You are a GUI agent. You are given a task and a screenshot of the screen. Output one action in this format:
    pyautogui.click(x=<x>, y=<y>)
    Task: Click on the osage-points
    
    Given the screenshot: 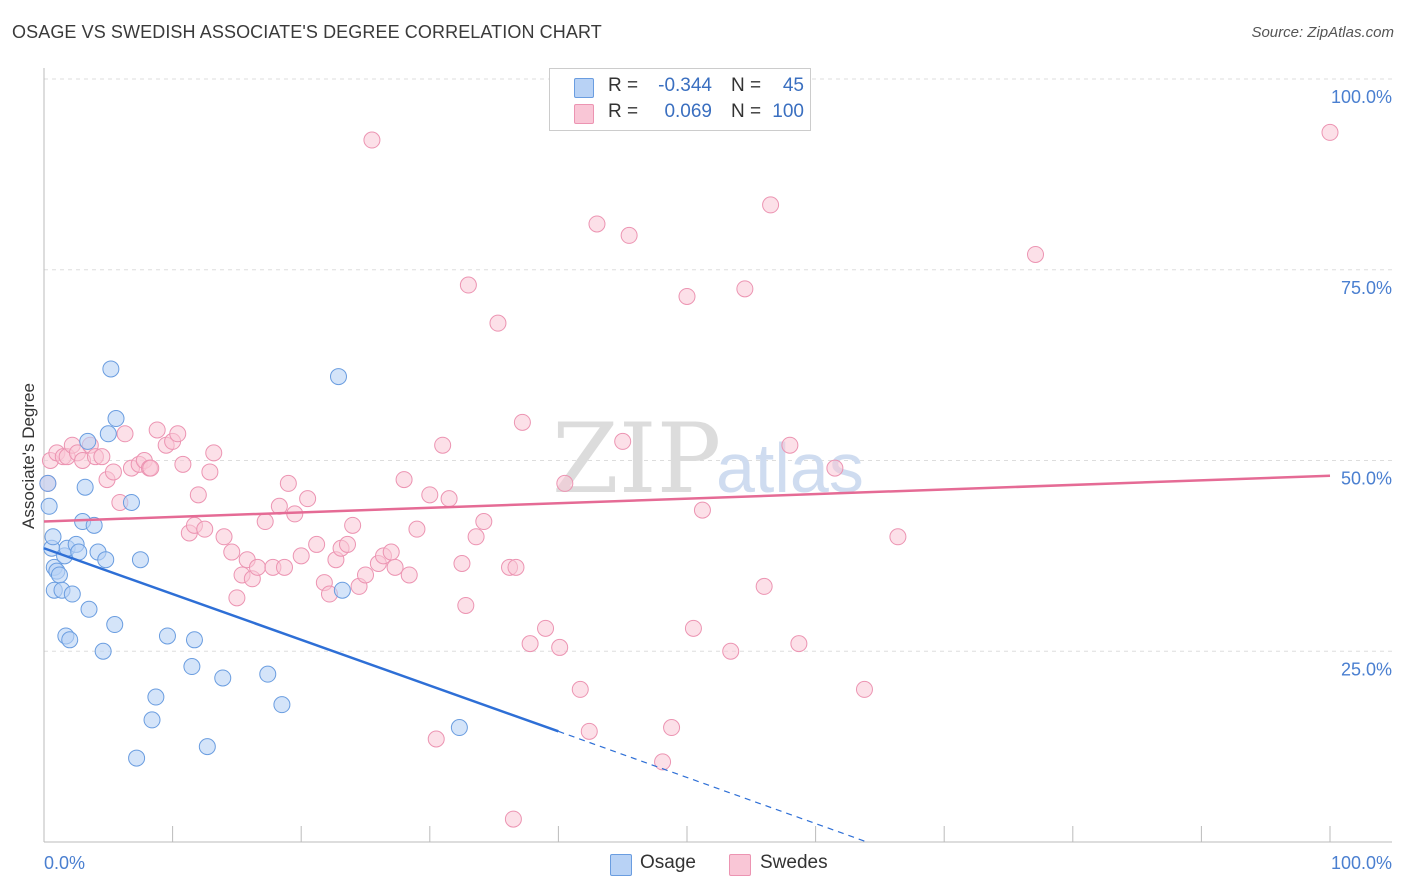 What is the action you would take?
    pyautogui.click(x=253, y=563)
    